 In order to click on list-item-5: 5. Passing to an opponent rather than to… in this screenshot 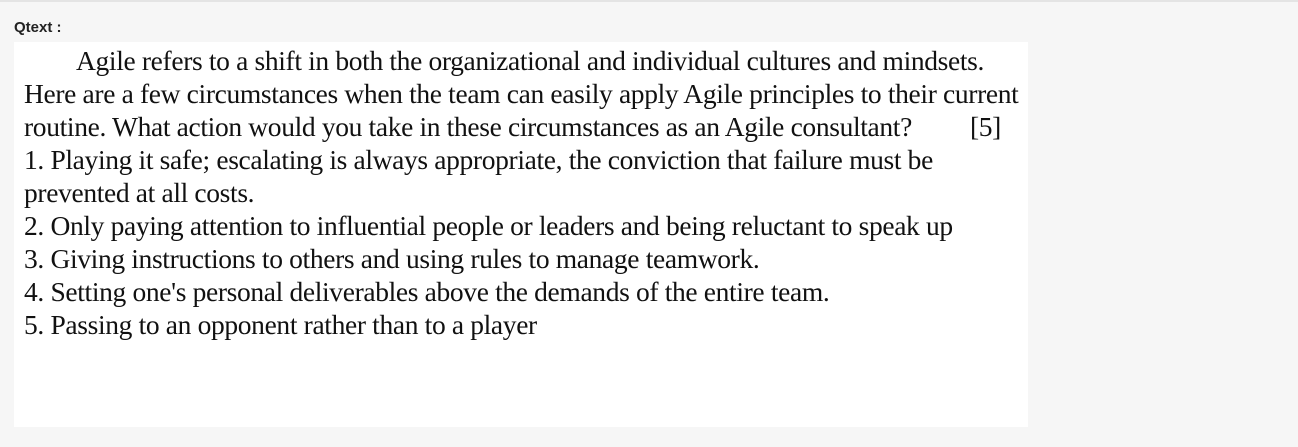, I will do `click(280, 324)`.